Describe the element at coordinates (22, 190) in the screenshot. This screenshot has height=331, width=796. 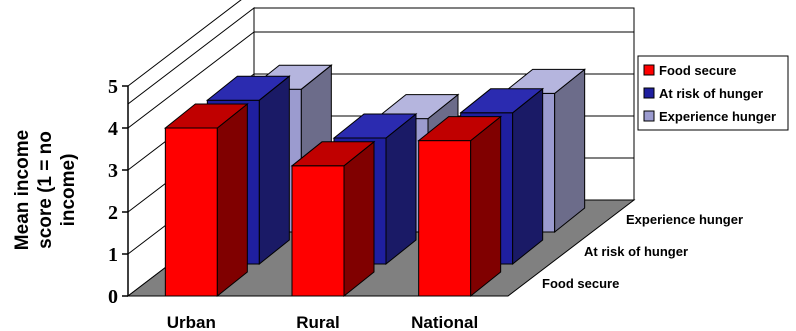
I see `y-axis-title-line: Mean income` at that location.